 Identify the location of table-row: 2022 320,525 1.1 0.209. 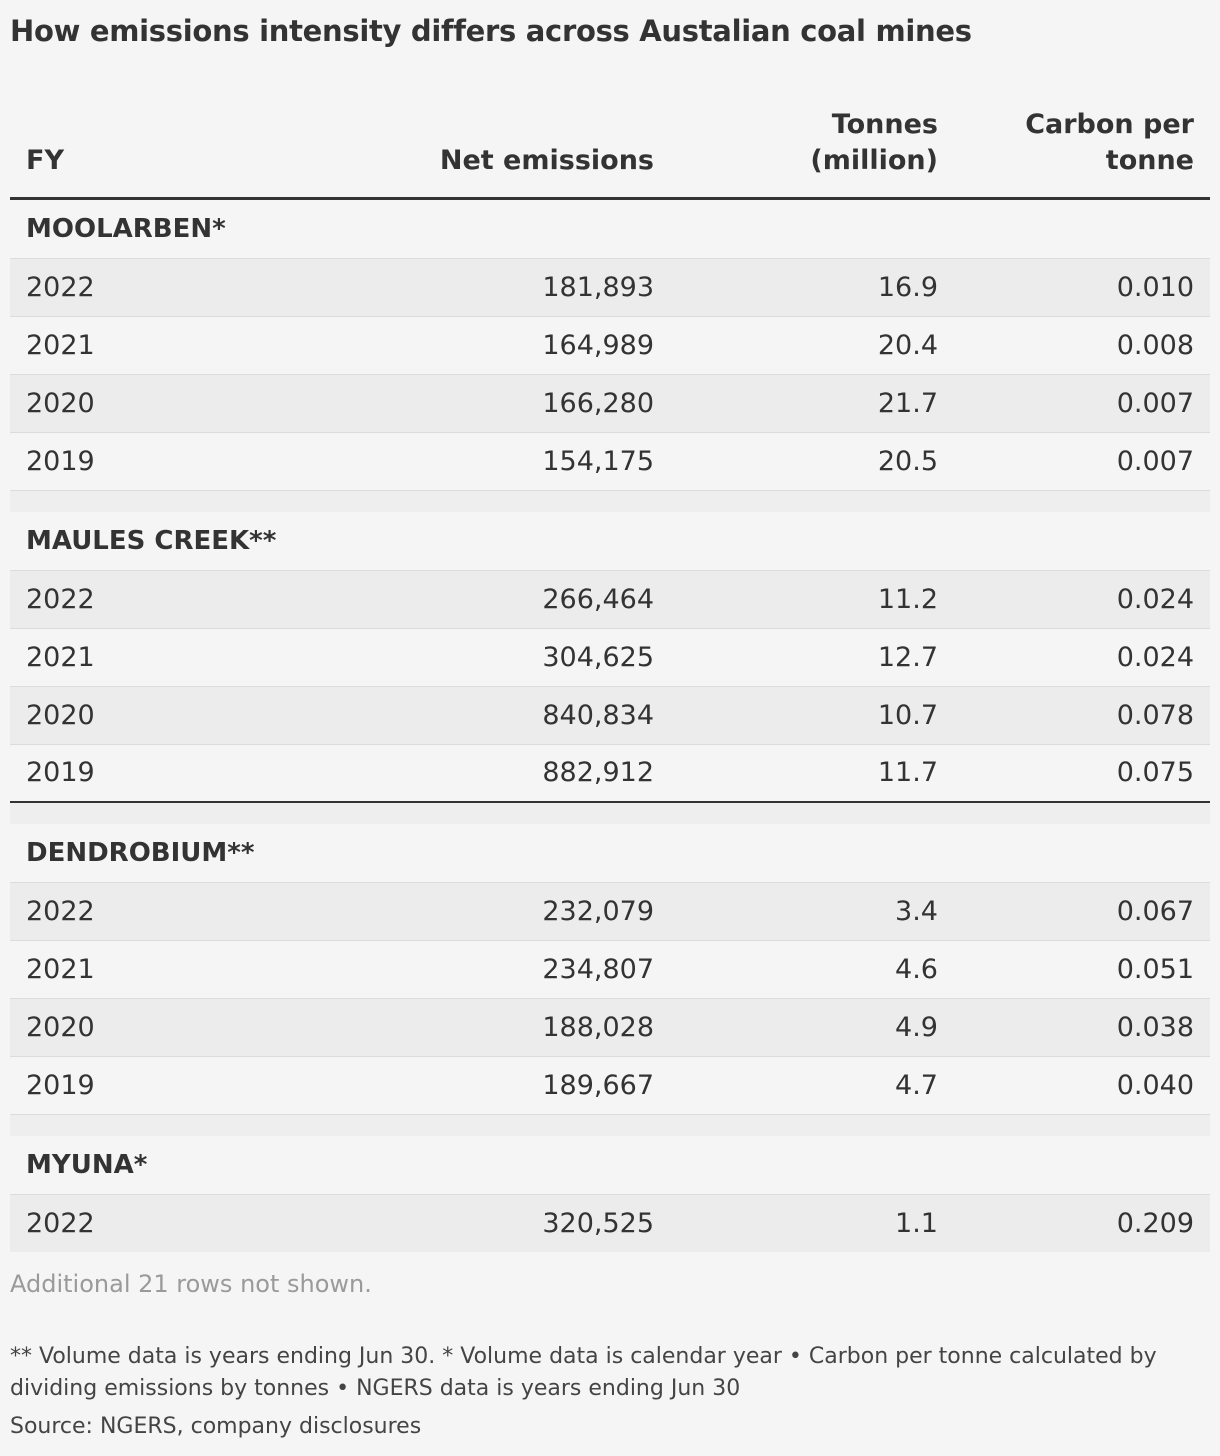
(610, 1222).